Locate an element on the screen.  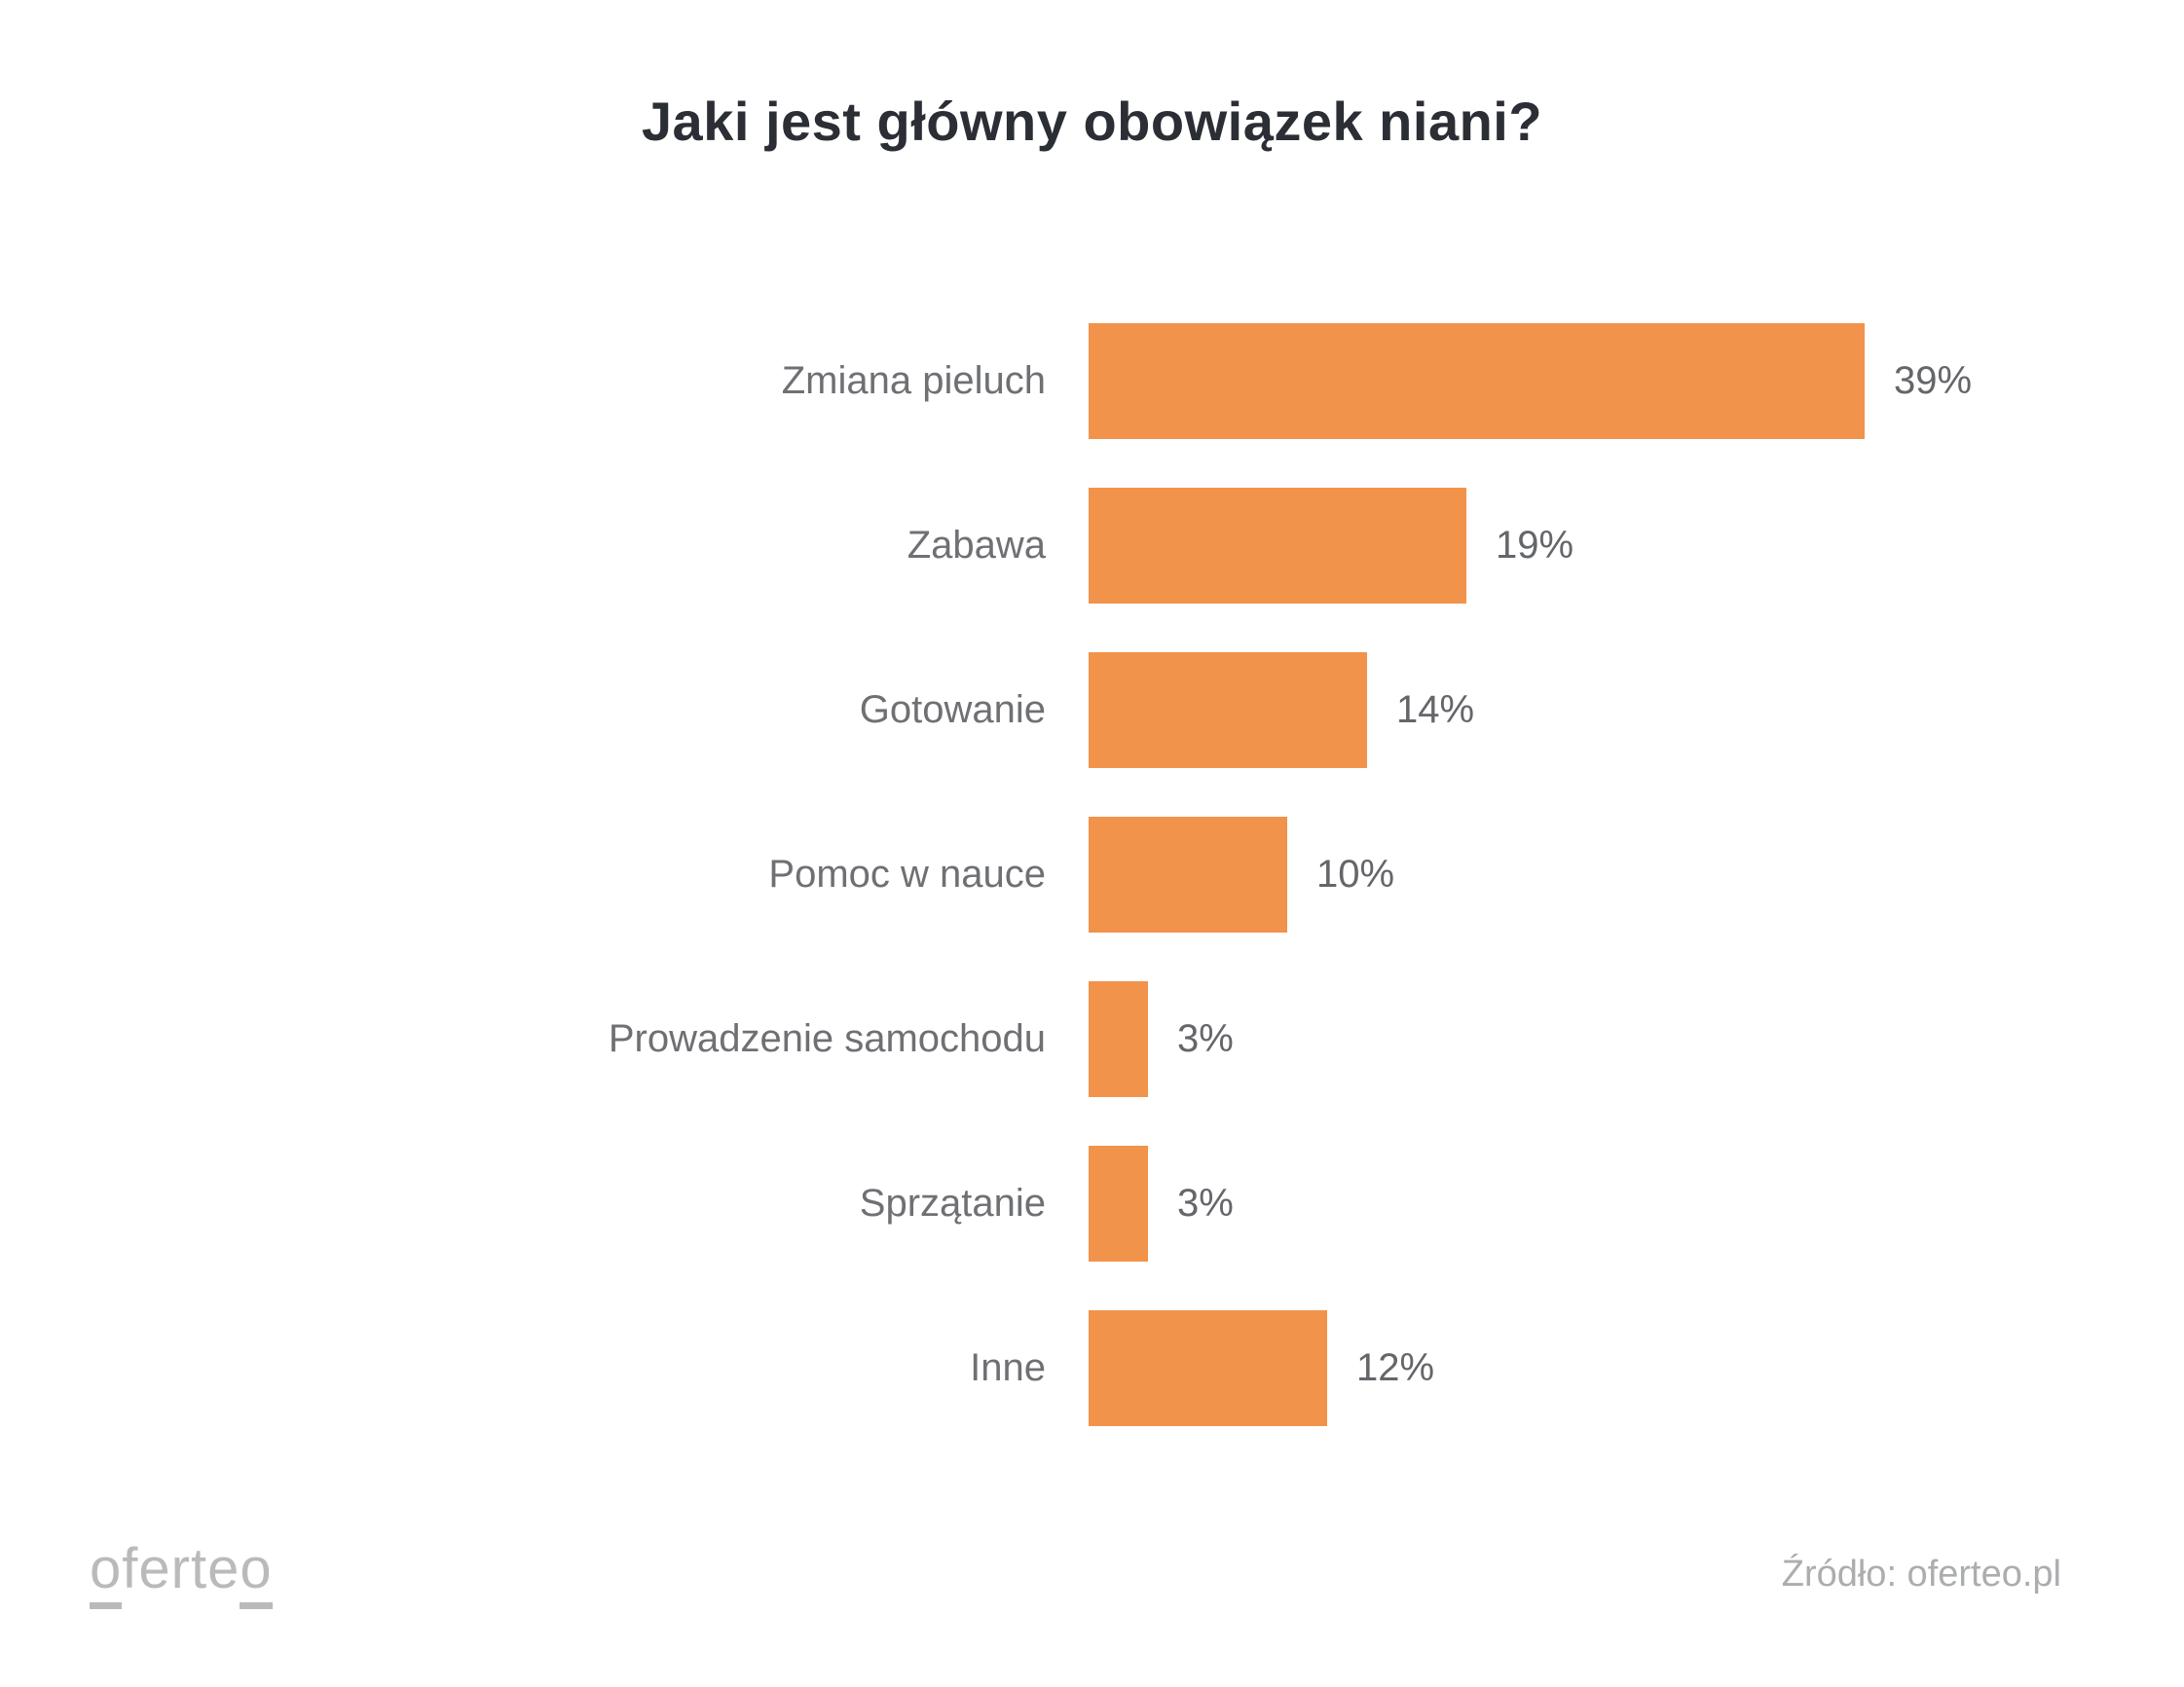
oferteo-logo: oferteo is located at coordinates (181, 1572).